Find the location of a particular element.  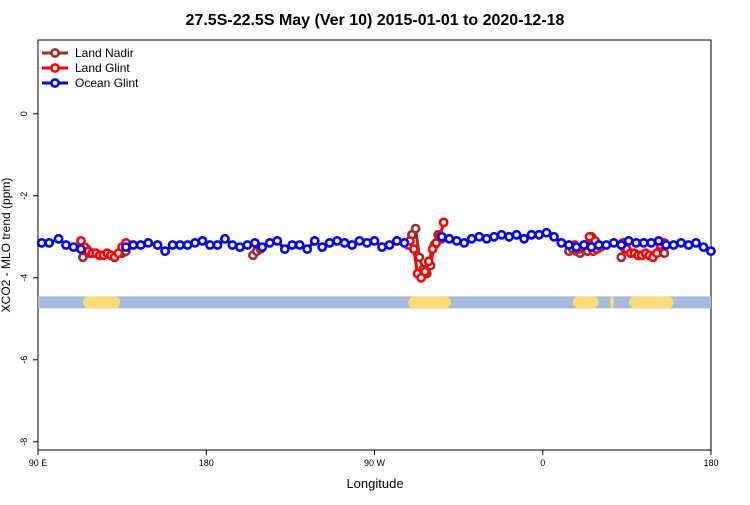

y-axis: 0 -2 -4 -6 -8 is located at coordinates (28, 278).